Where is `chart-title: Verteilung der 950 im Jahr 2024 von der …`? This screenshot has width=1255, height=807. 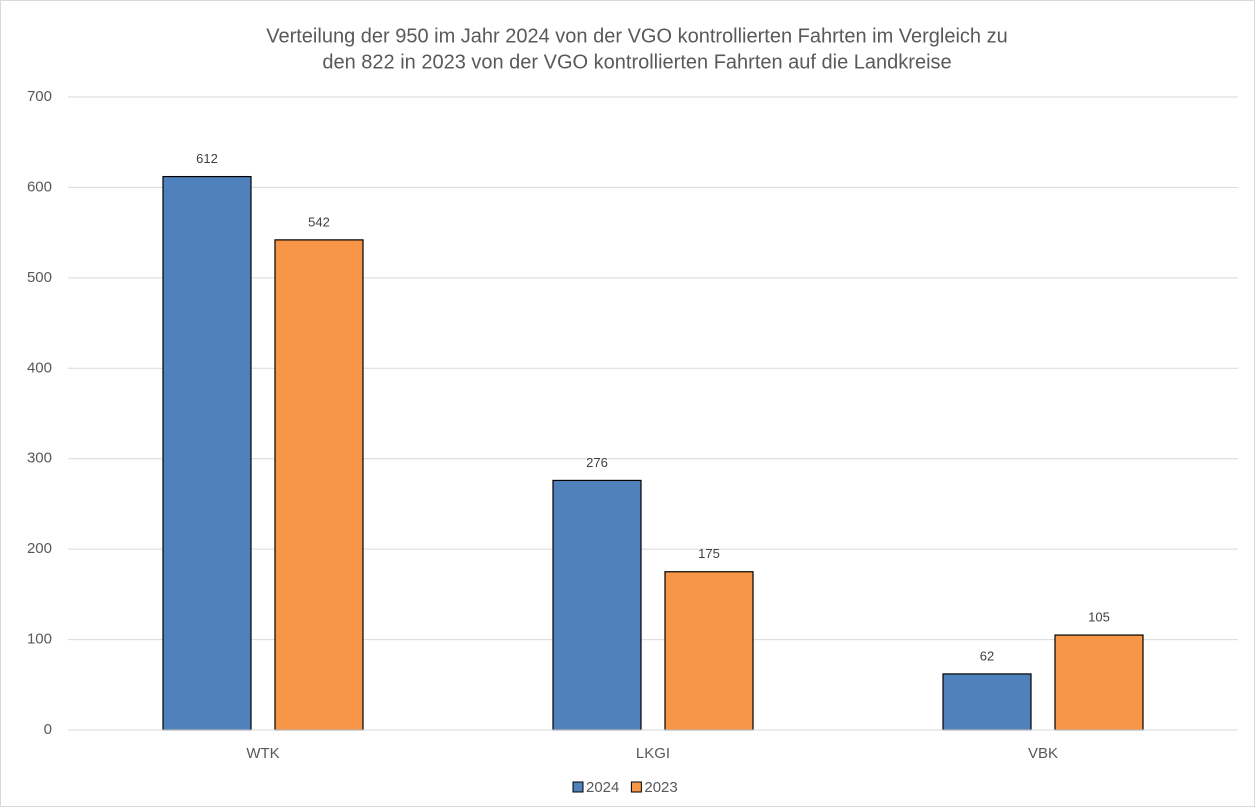
chart-title: Verteilung der 950 im Jahr 2024 von der … is located at coordinates (637, 36).